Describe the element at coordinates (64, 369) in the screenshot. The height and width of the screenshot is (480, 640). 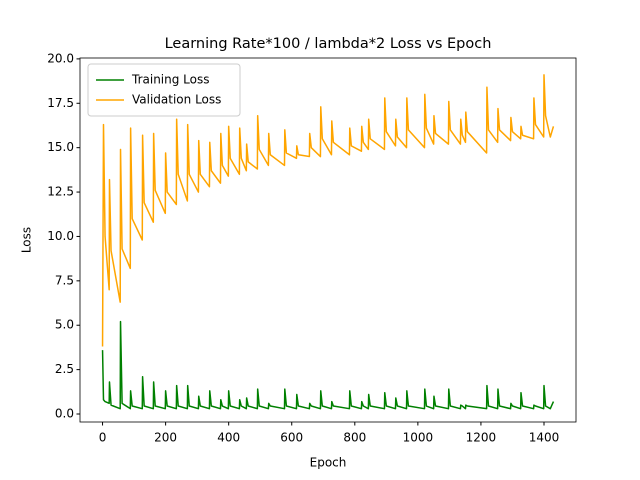
I see `y-tick-label: 2.5` at that location.